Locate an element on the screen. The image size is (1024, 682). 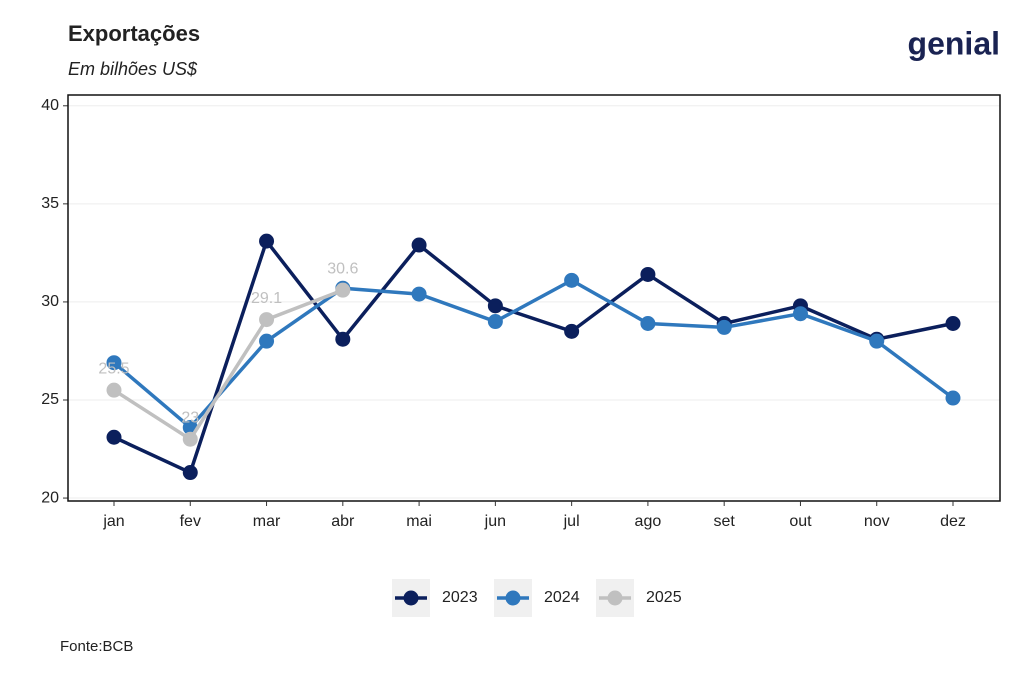
y-tick-label: 35 is located at coordinates (50, 203).